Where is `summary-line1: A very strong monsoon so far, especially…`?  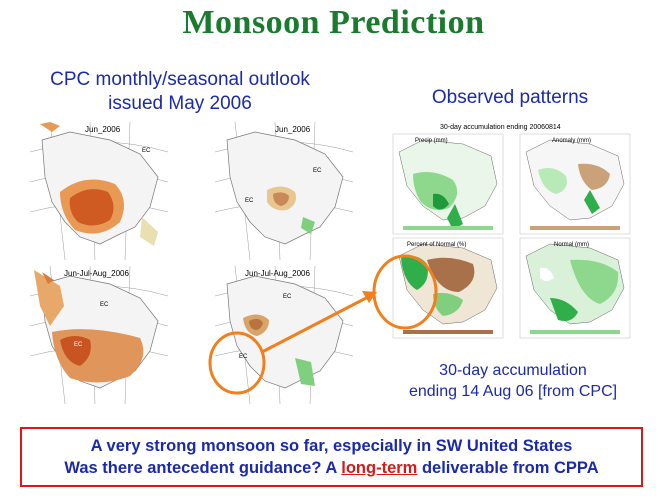
summary-line1: A very strong monsoon so far, especially… is located at coordinates (331, 446).